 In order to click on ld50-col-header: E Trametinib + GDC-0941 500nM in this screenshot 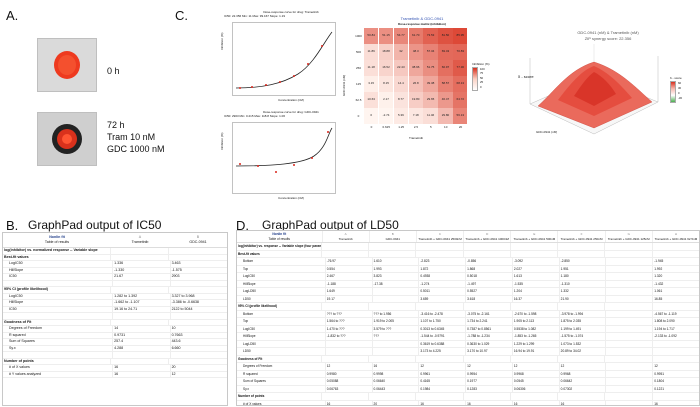, I will do `click(533, 236)`.